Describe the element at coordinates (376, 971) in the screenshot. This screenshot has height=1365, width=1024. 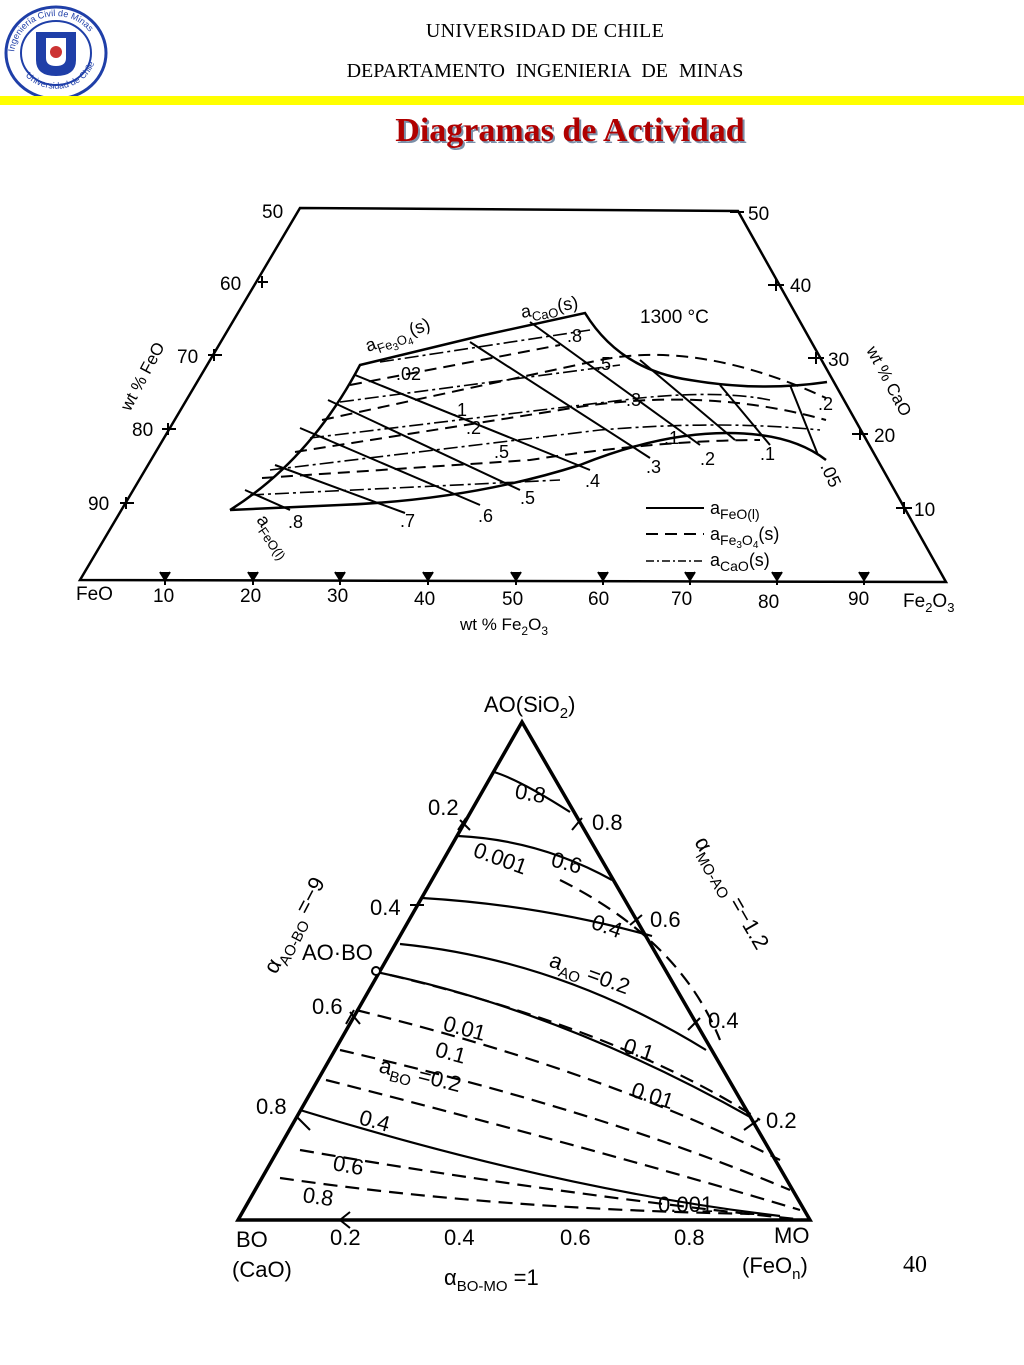
I see `ao-bo-compound-point` at that location.